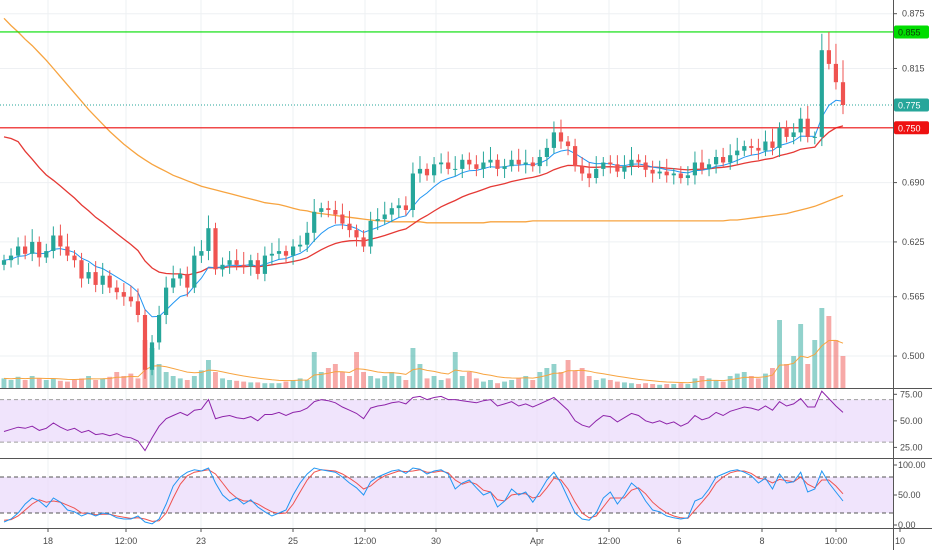  I want to click on rsi-panel, so click(446, 421).